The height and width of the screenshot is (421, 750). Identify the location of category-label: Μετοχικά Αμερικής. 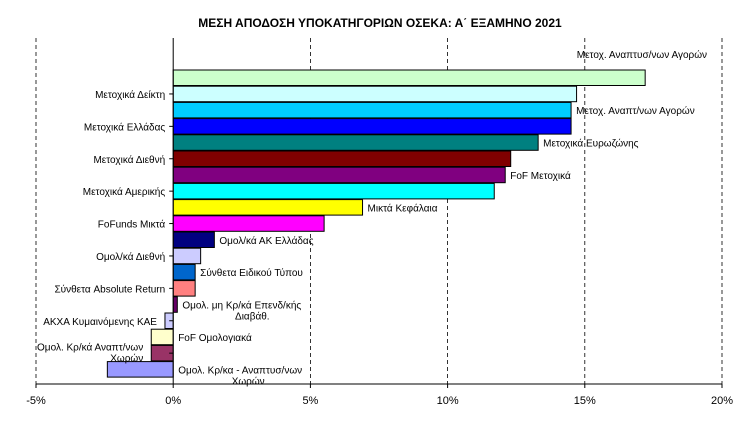
(124, 192).